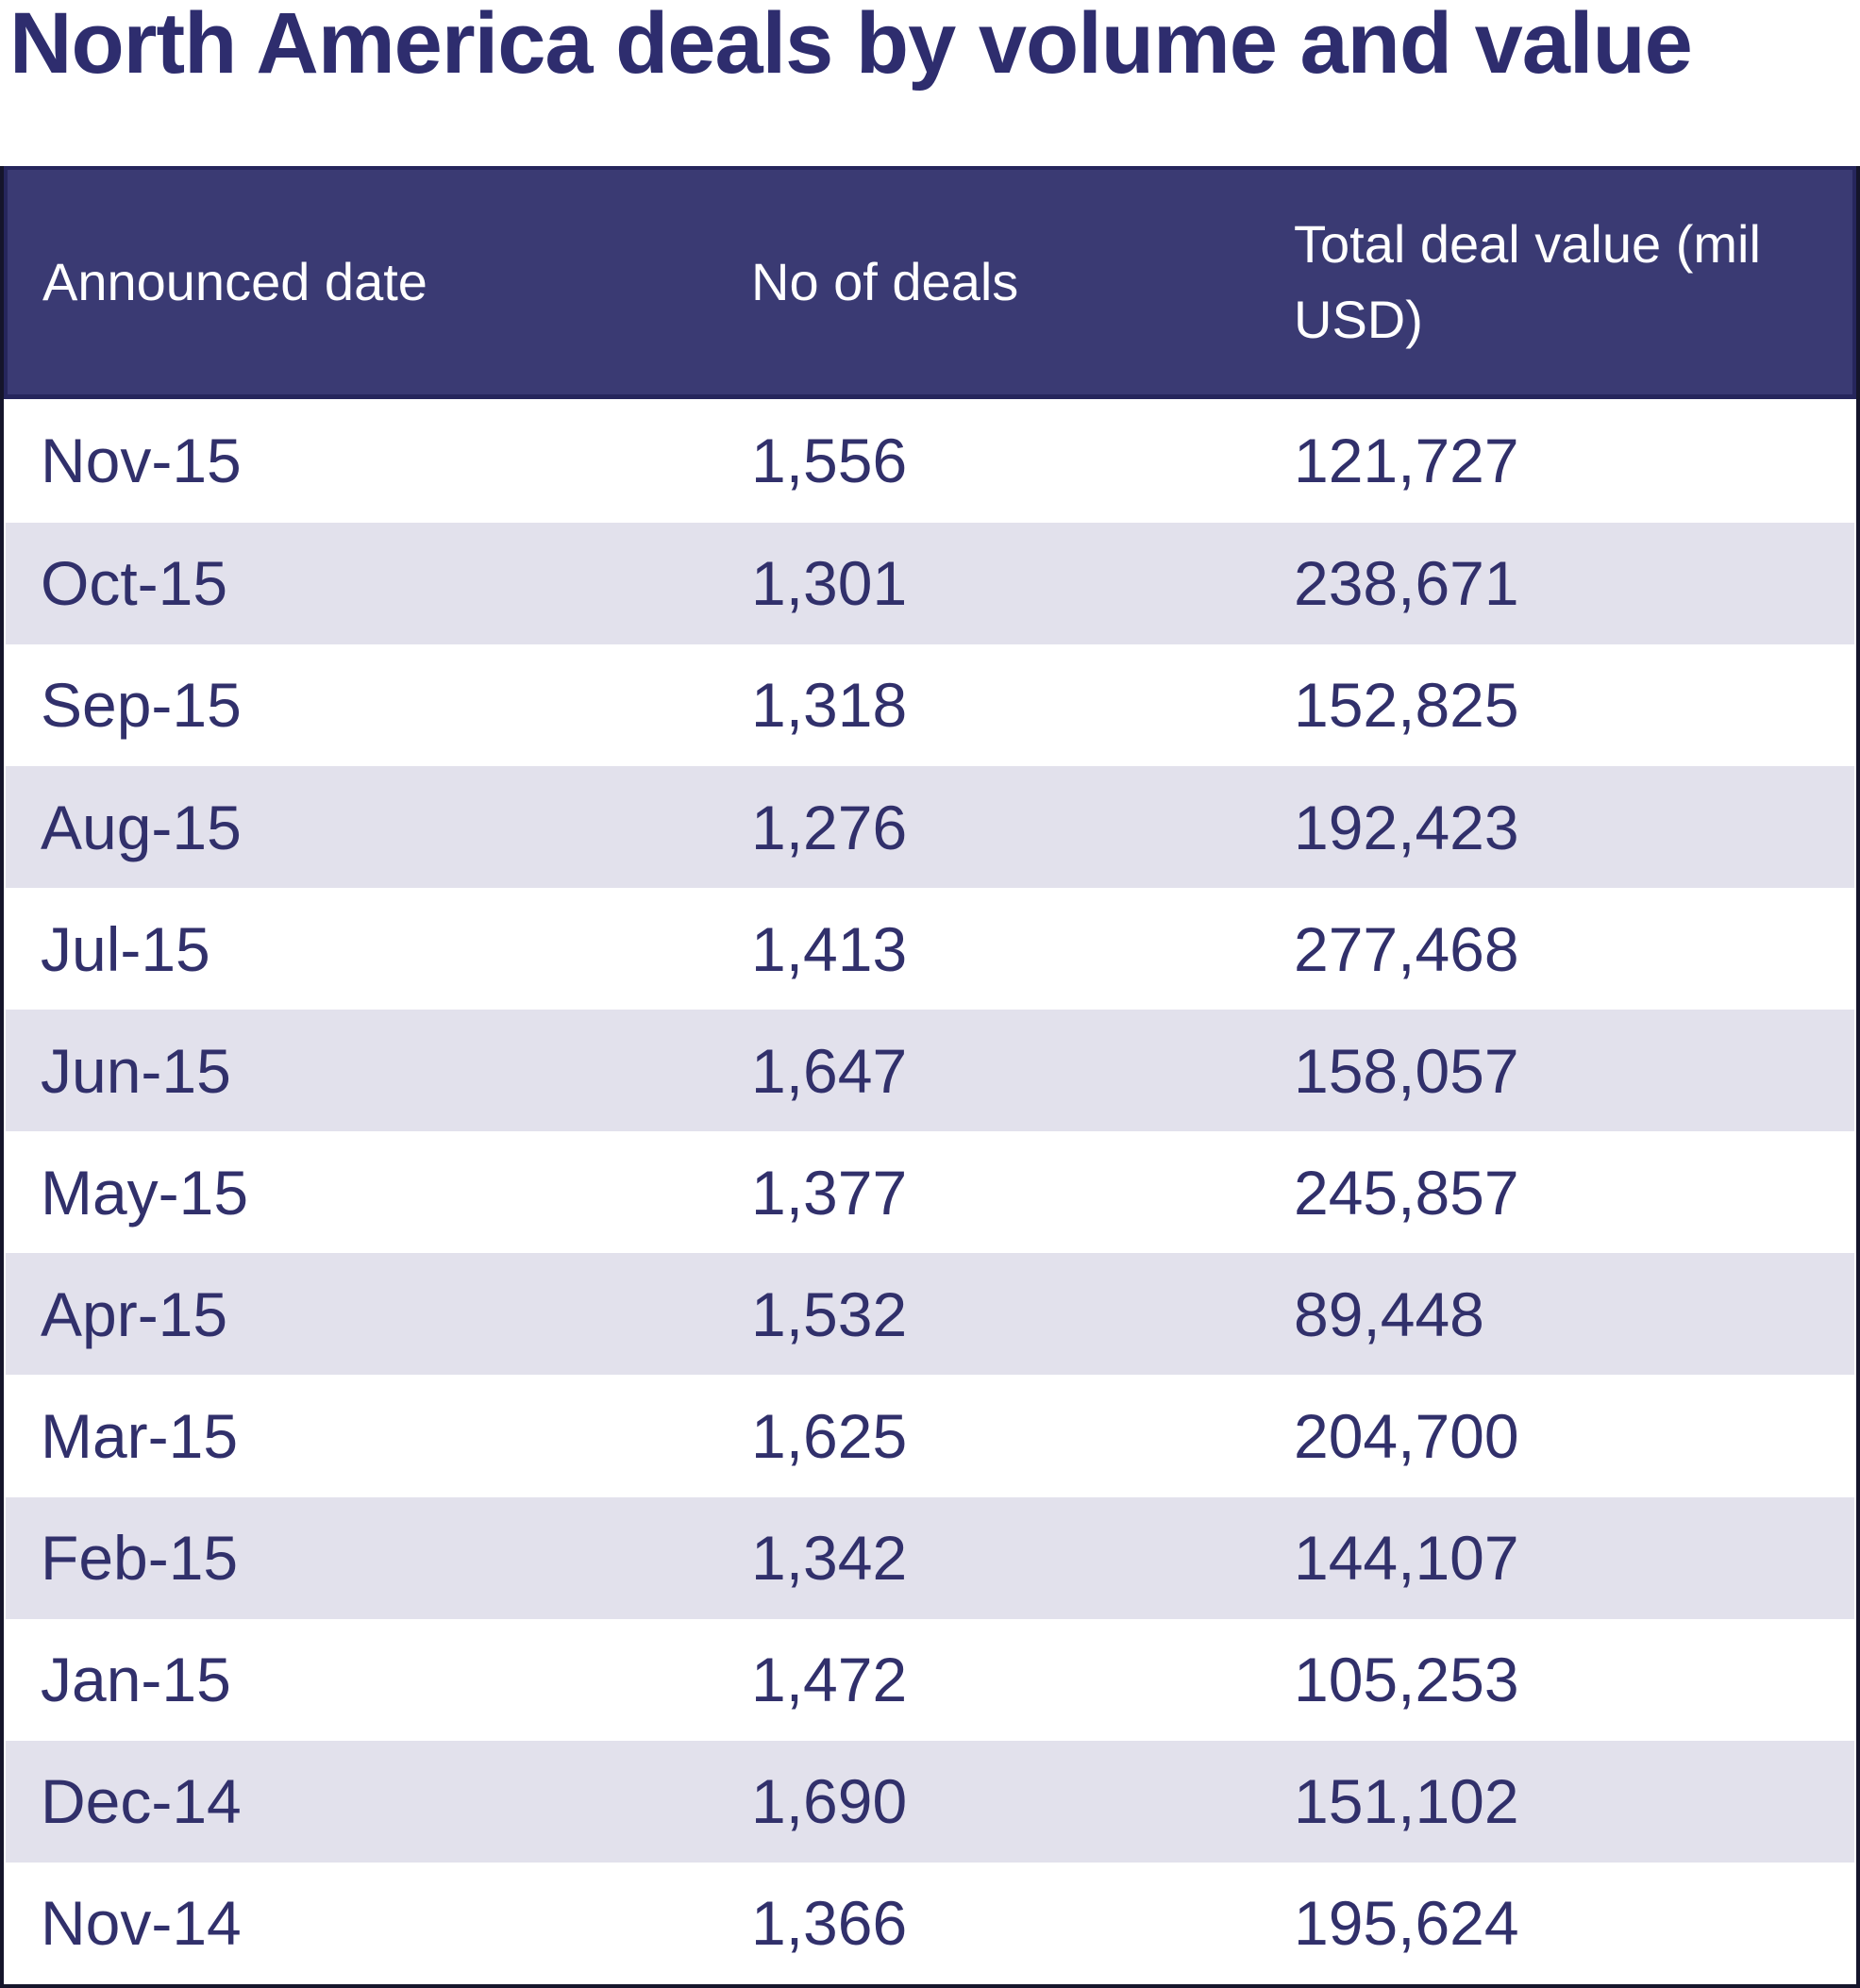 Image resolution: width=1860 pixels, height=1988 pixels. I want to click on cell-total-deal-value: 195,624, so click(1406, 1923).